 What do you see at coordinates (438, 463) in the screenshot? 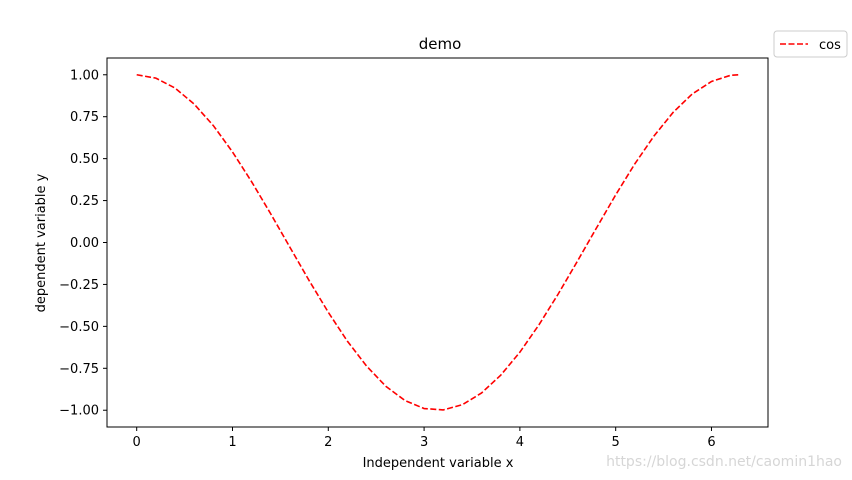
I see `x-axis-title: Independent variable x` at bounding box center [438, 463].